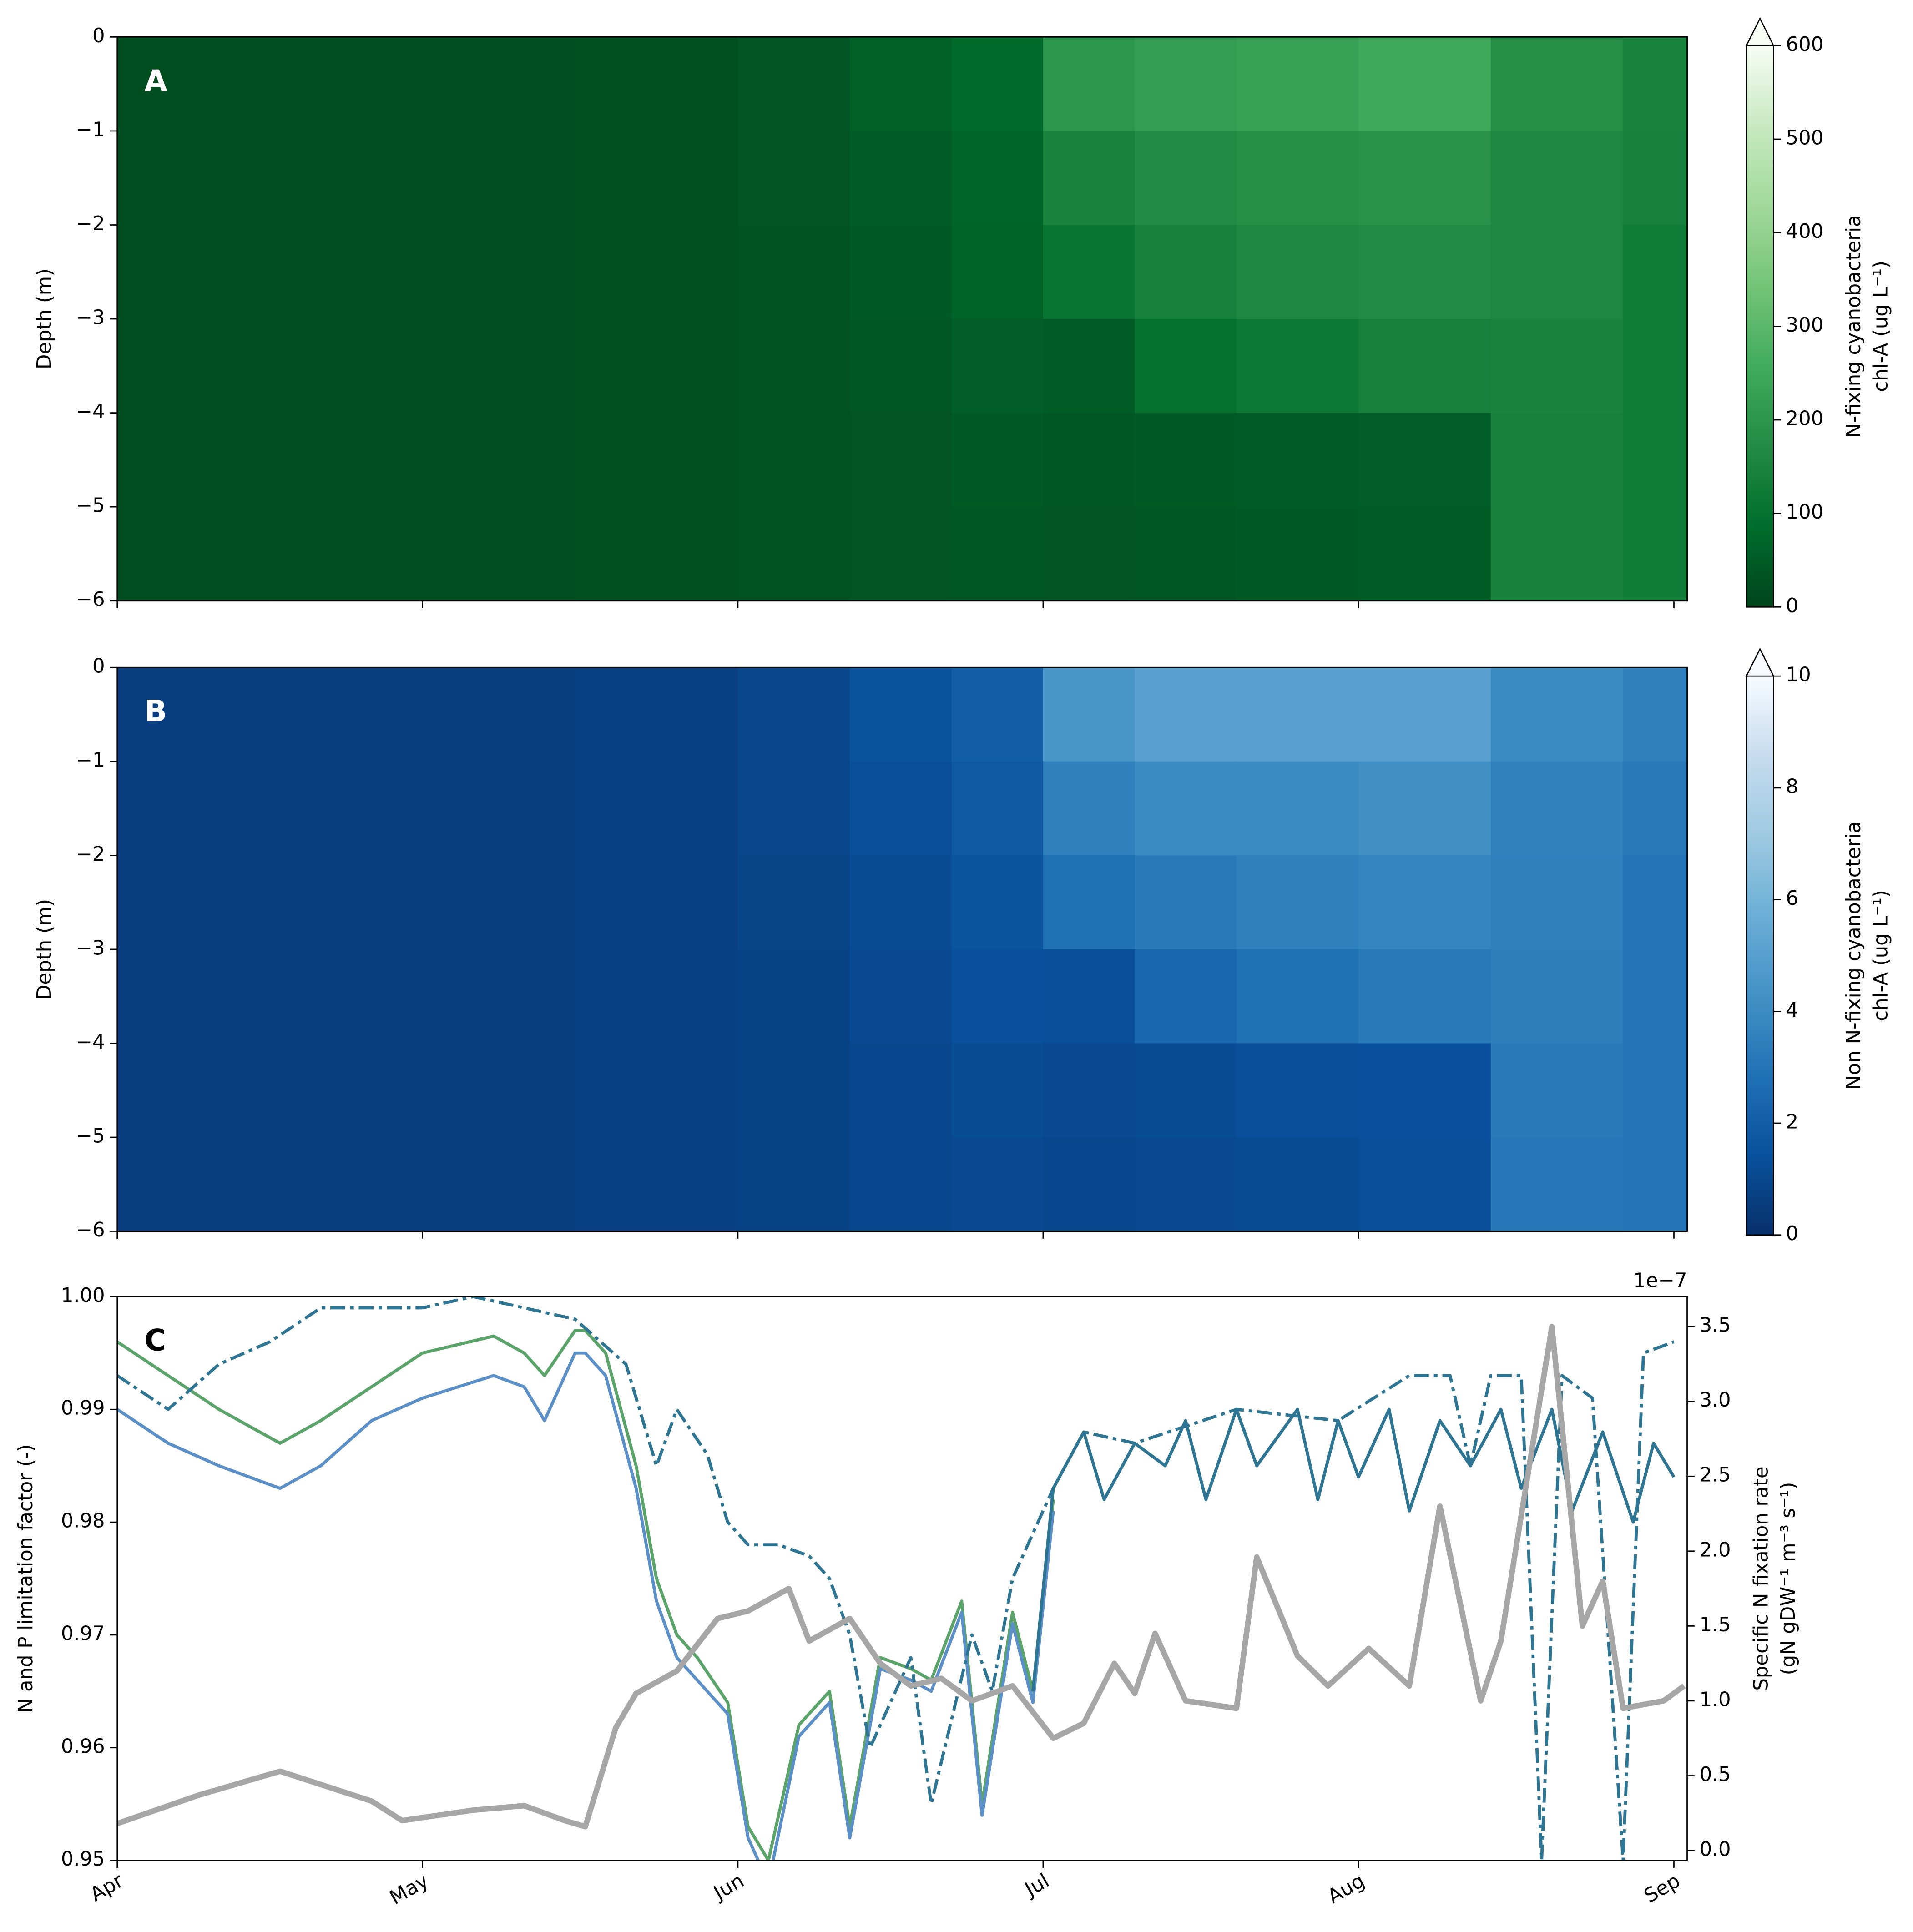 The width and height of the screenshot is (1913, 1932). Describe the element at coordinates (91, 129) in the screenshot. I see `y-tick-label: −1` at that location.